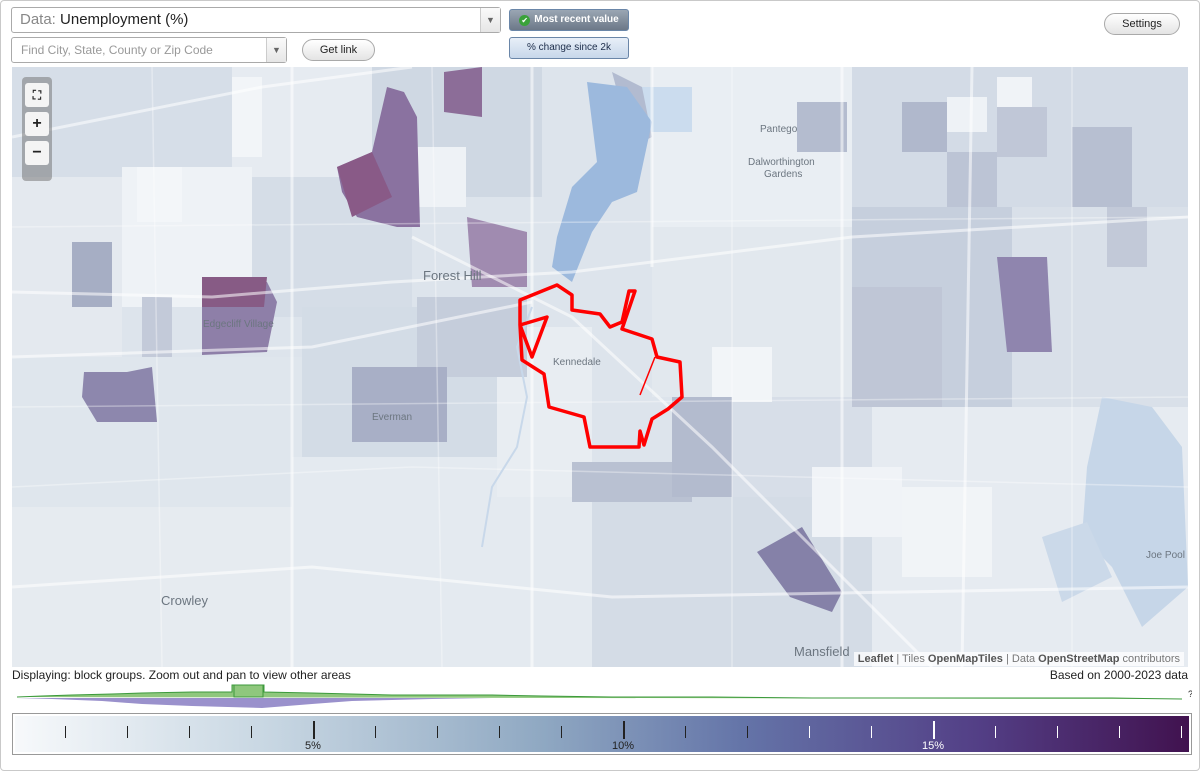 This screenshot has width=1200, height=771. Describe the element at coordinates (452, 275) in the screenshot. I see `map-label-forest-hill: Forest Hill` at that location.